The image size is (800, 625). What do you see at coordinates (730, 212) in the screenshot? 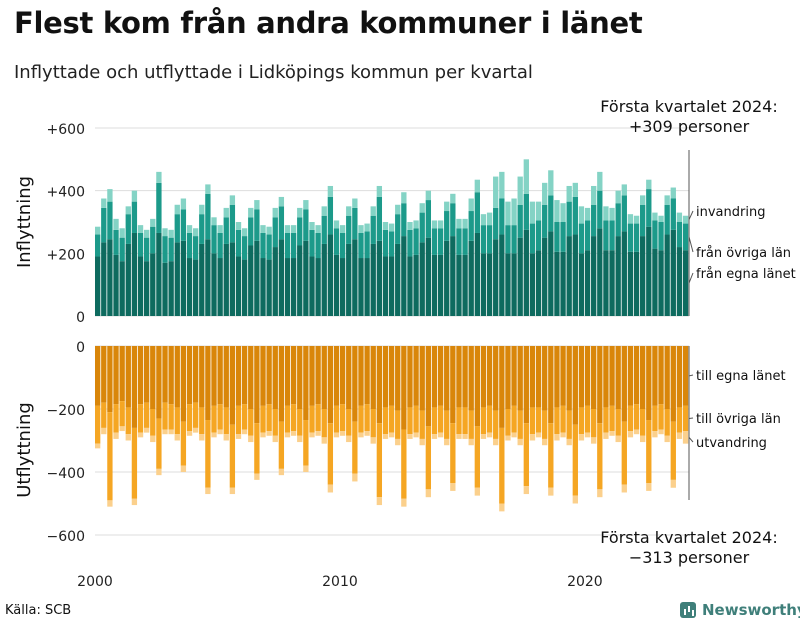
I see `series-label: invandring` at bounding box center [730, 212].